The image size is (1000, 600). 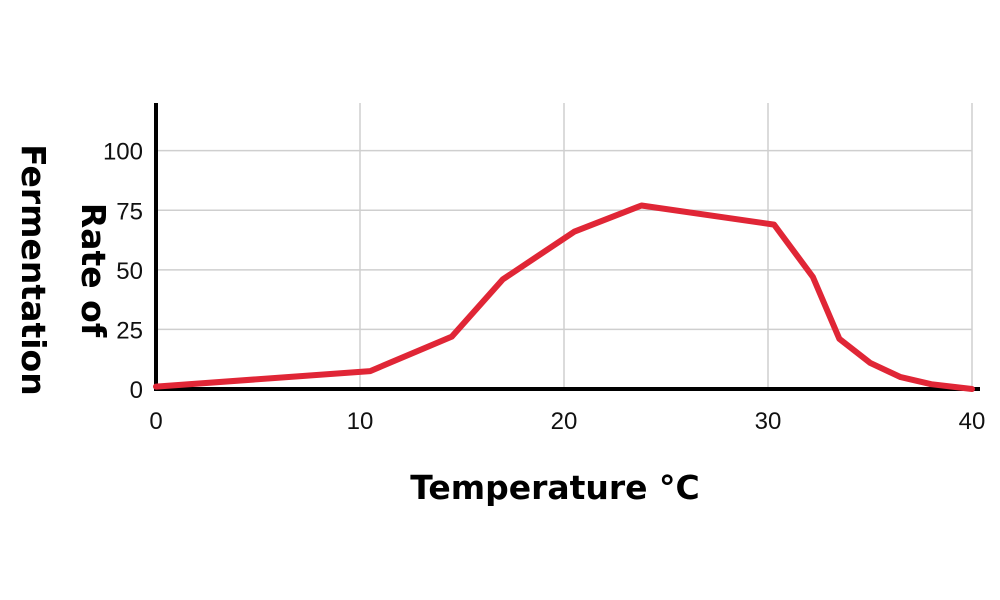 I want to click on y-tick-label: 100, so click(x=123, y=152).